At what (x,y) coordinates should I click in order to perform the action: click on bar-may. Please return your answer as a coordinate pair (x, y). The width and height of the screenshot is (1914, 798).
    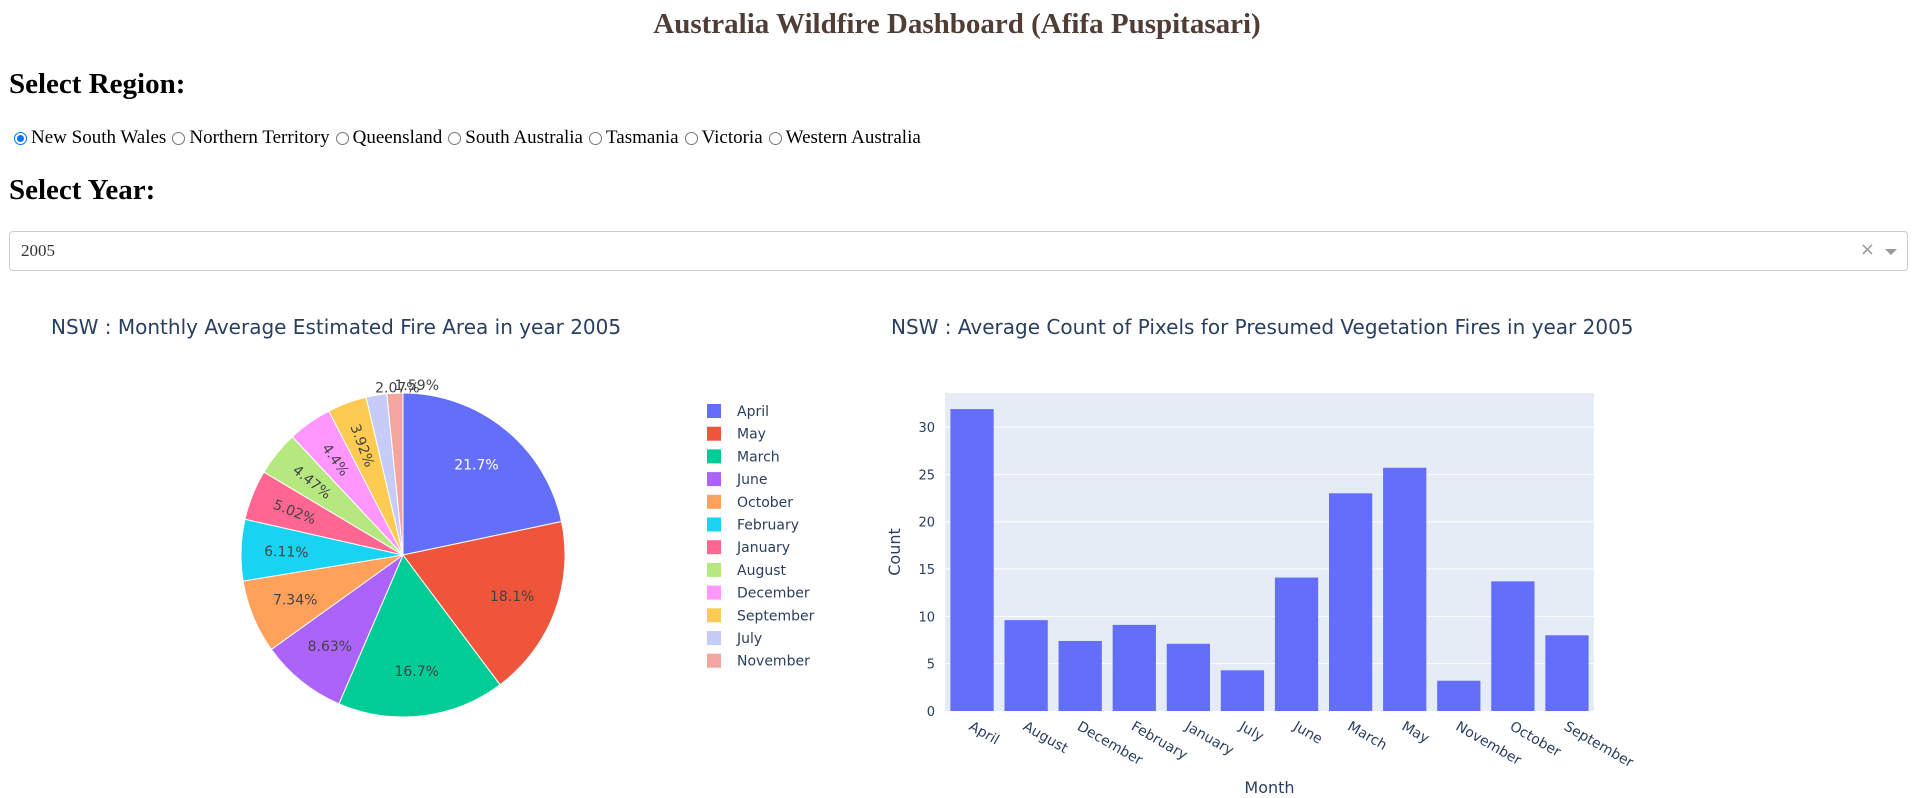
    Looking at the image, I should click on (1405, 589).